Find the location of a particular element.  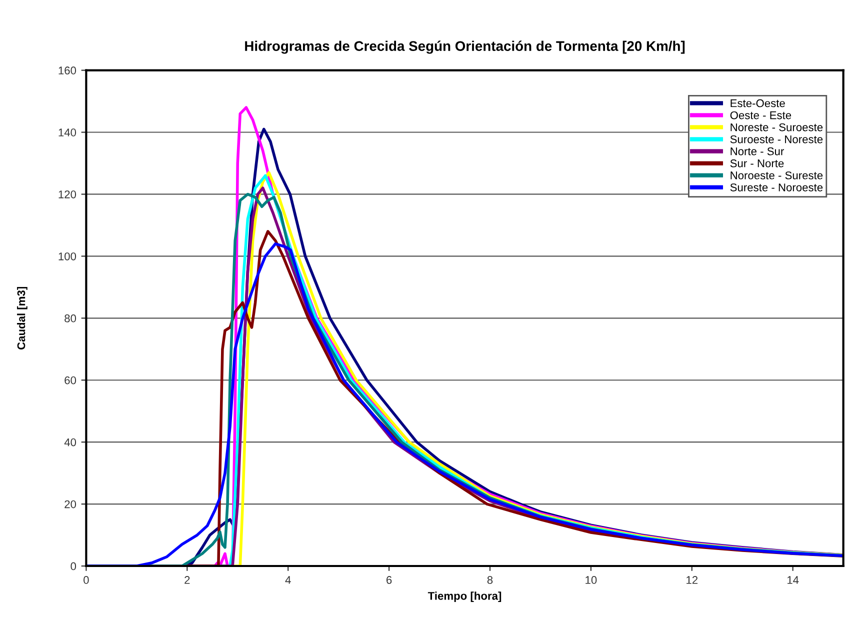

x-tick-label: 4 is located at coordinates (288, 580).